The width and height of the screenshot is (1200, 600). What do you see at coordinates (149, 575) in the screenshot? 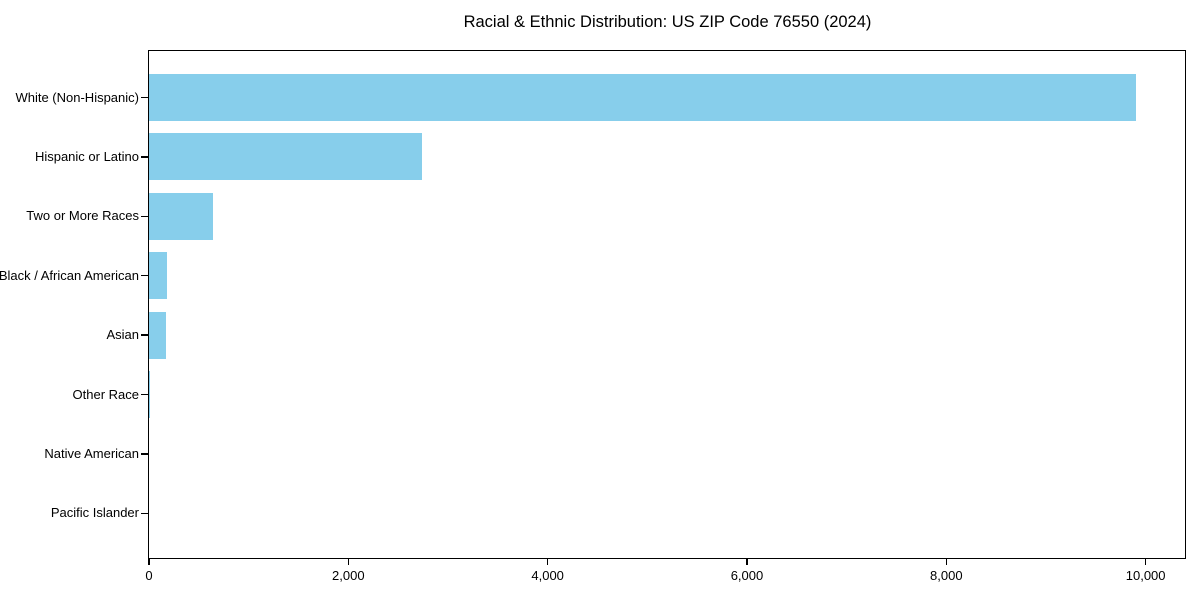
I see `x-tick-label: 0` at bounding box center [149, 575].